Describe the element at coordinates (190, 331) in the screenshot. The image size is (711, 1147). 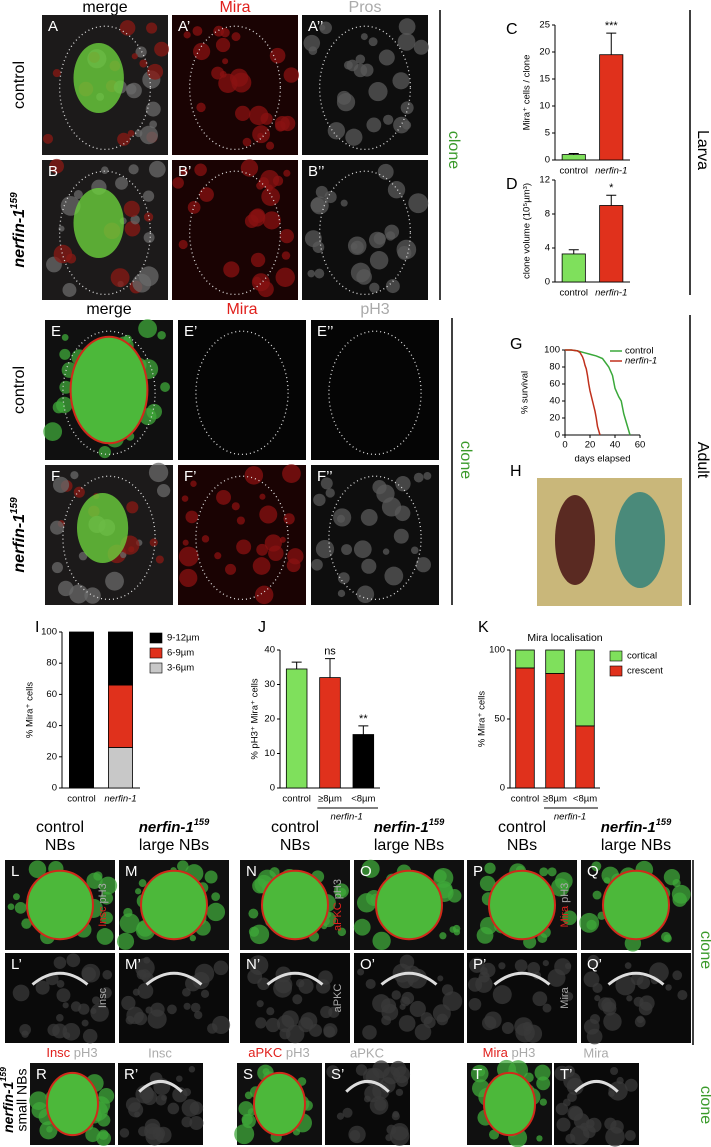
I see `panel-letter: E’` at that location.